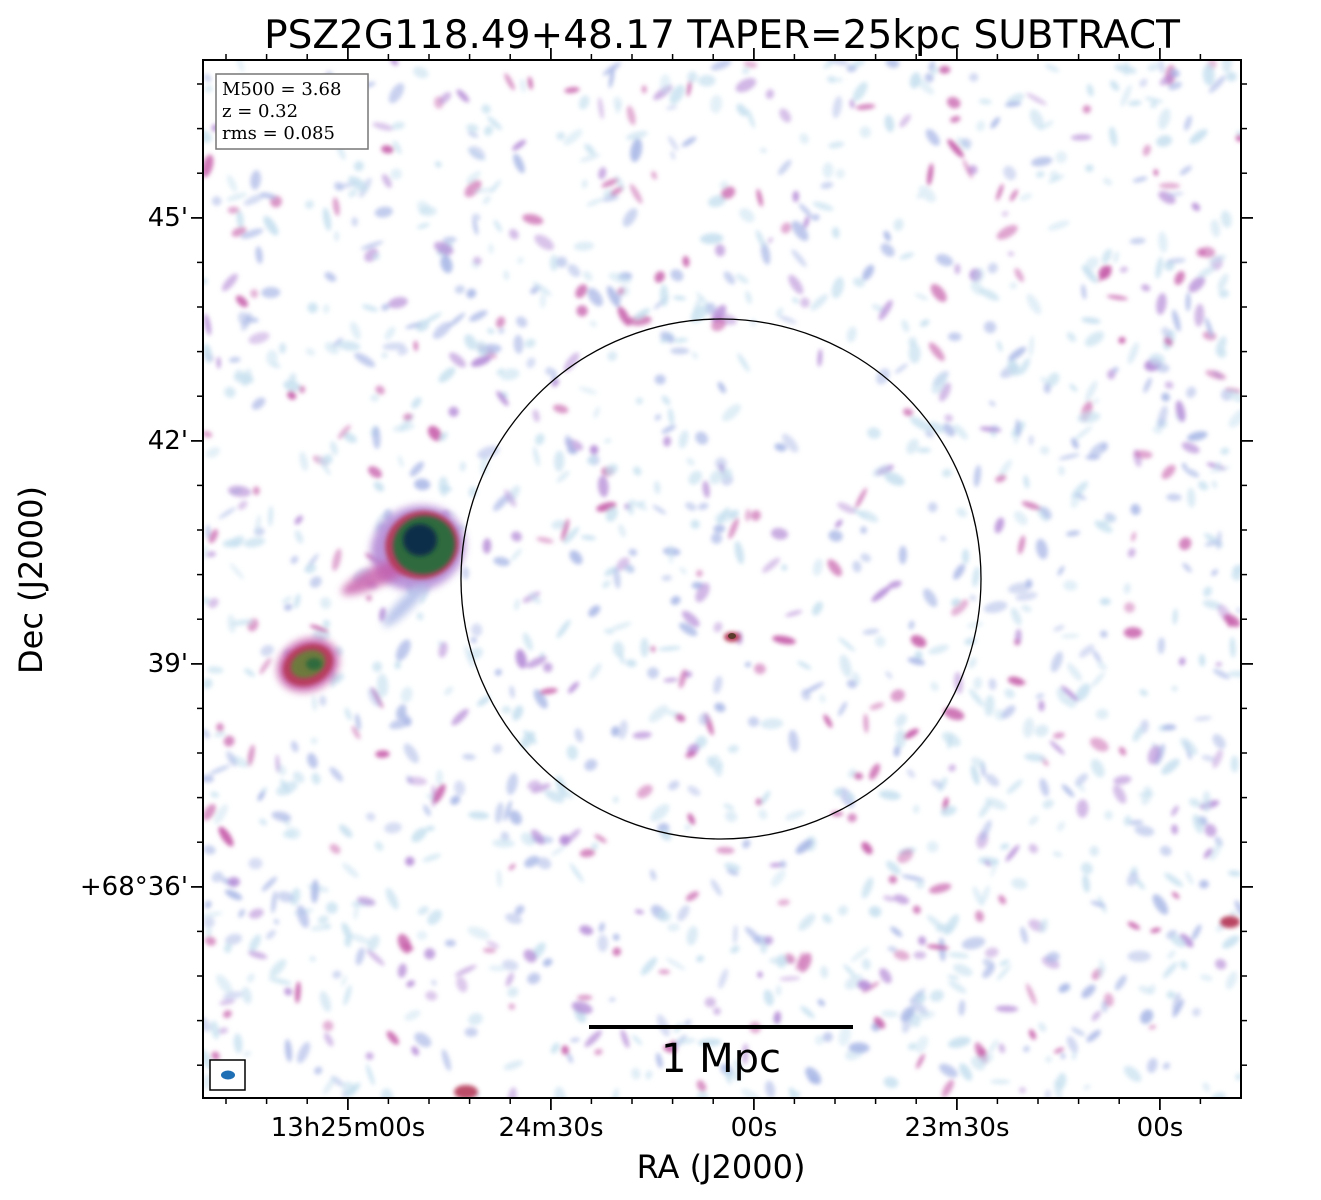  I want to click on edge-source, so click(1230, 922).